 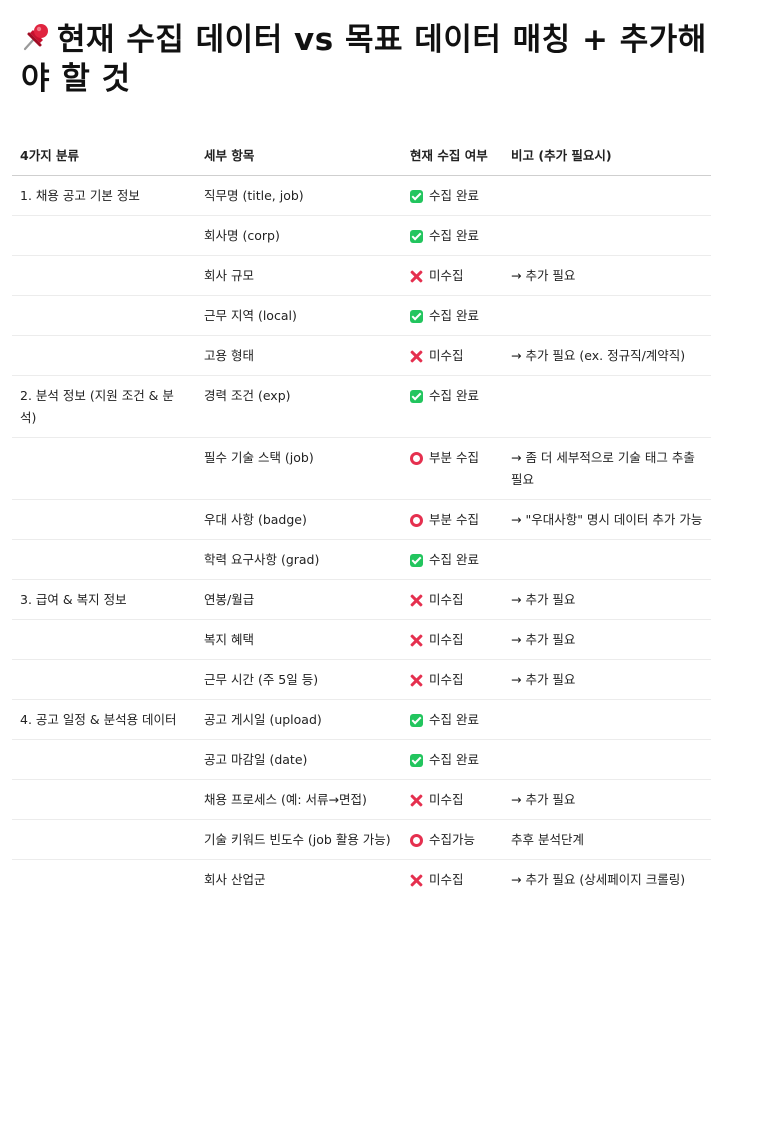 I want to click on cell-item: 회사명 (corp), so click(x=299, y=235).